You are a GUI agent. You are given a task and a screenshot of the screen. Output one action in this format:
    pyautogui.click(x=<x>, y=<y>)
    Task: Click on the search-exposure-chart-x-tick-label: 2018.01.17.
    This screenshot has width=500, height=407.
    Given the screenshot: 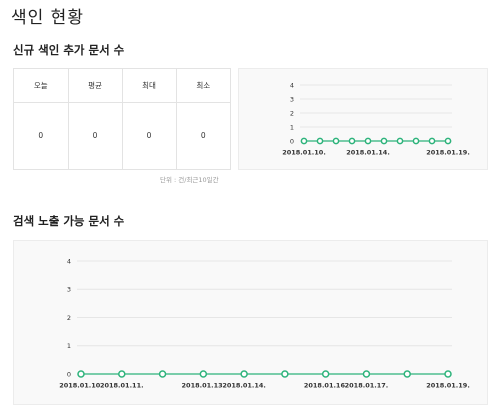 What is the action you would take?
    pyautogui.click(x=367, y=386)
    